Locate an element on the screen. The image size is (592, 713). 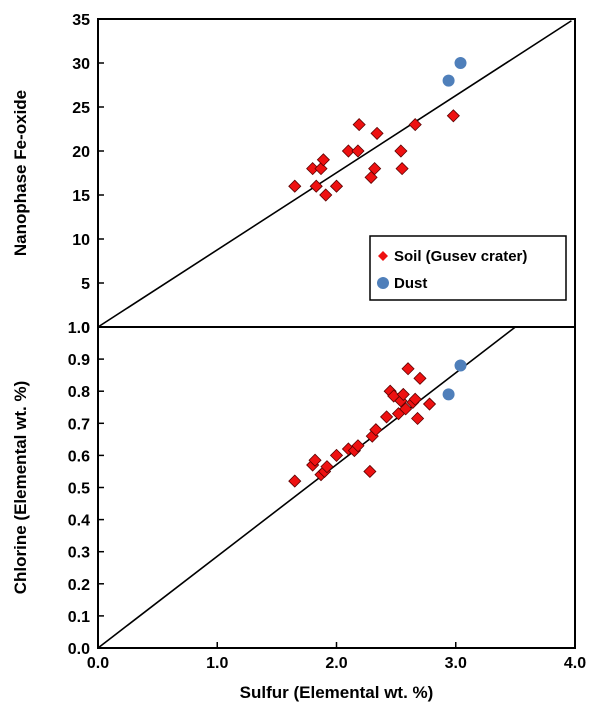
bottom-y-axis-title: Chlorine (Elemental wt. %) is located at coordinates (20, 487).